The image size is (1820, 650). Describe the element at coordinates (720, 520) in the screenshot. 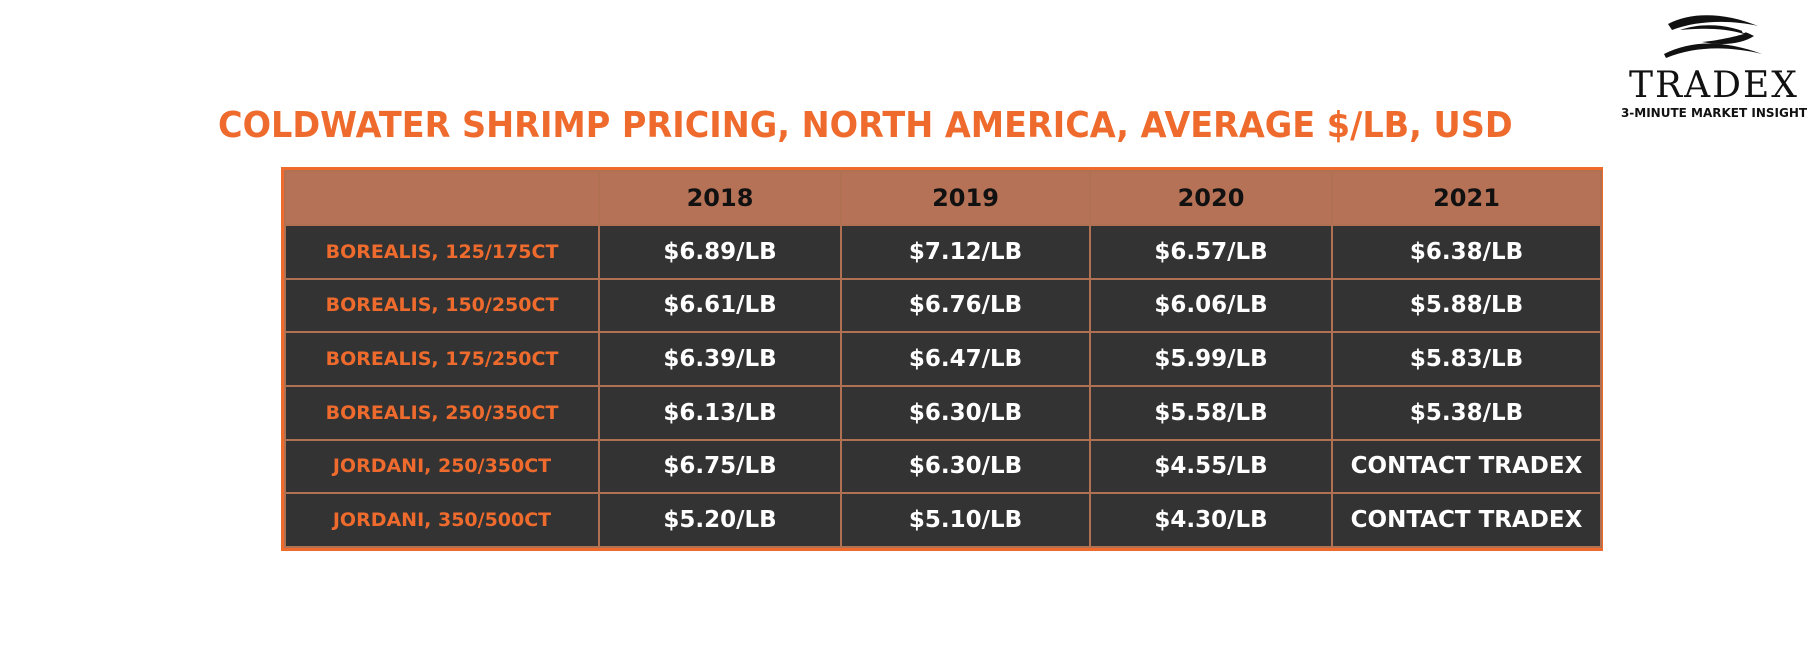

I see `price-cell: $5.20/LB` at that location.